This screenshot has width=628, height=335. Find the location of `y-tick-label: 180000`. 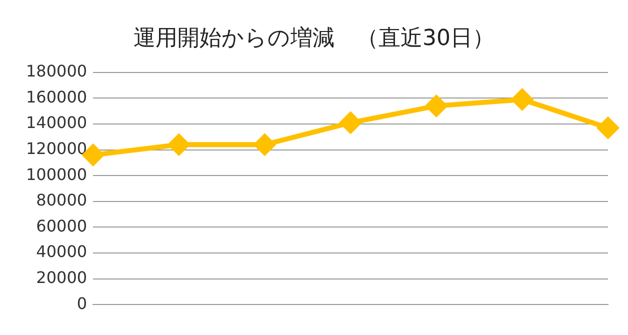

y-tick-label: 180000 is located at coordinates (57, 71).